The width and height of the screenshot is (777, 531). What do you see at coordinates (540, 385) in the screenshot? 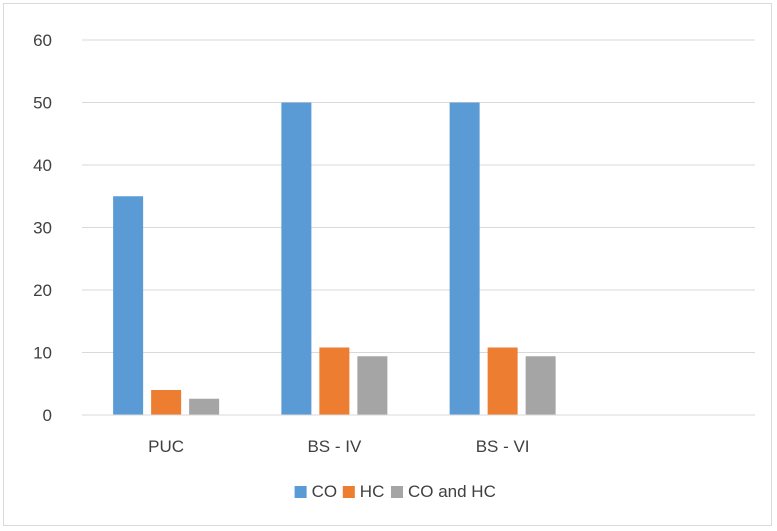
I see `bar-co-and-hc-bs-vi` at bounding box center [540, 385].